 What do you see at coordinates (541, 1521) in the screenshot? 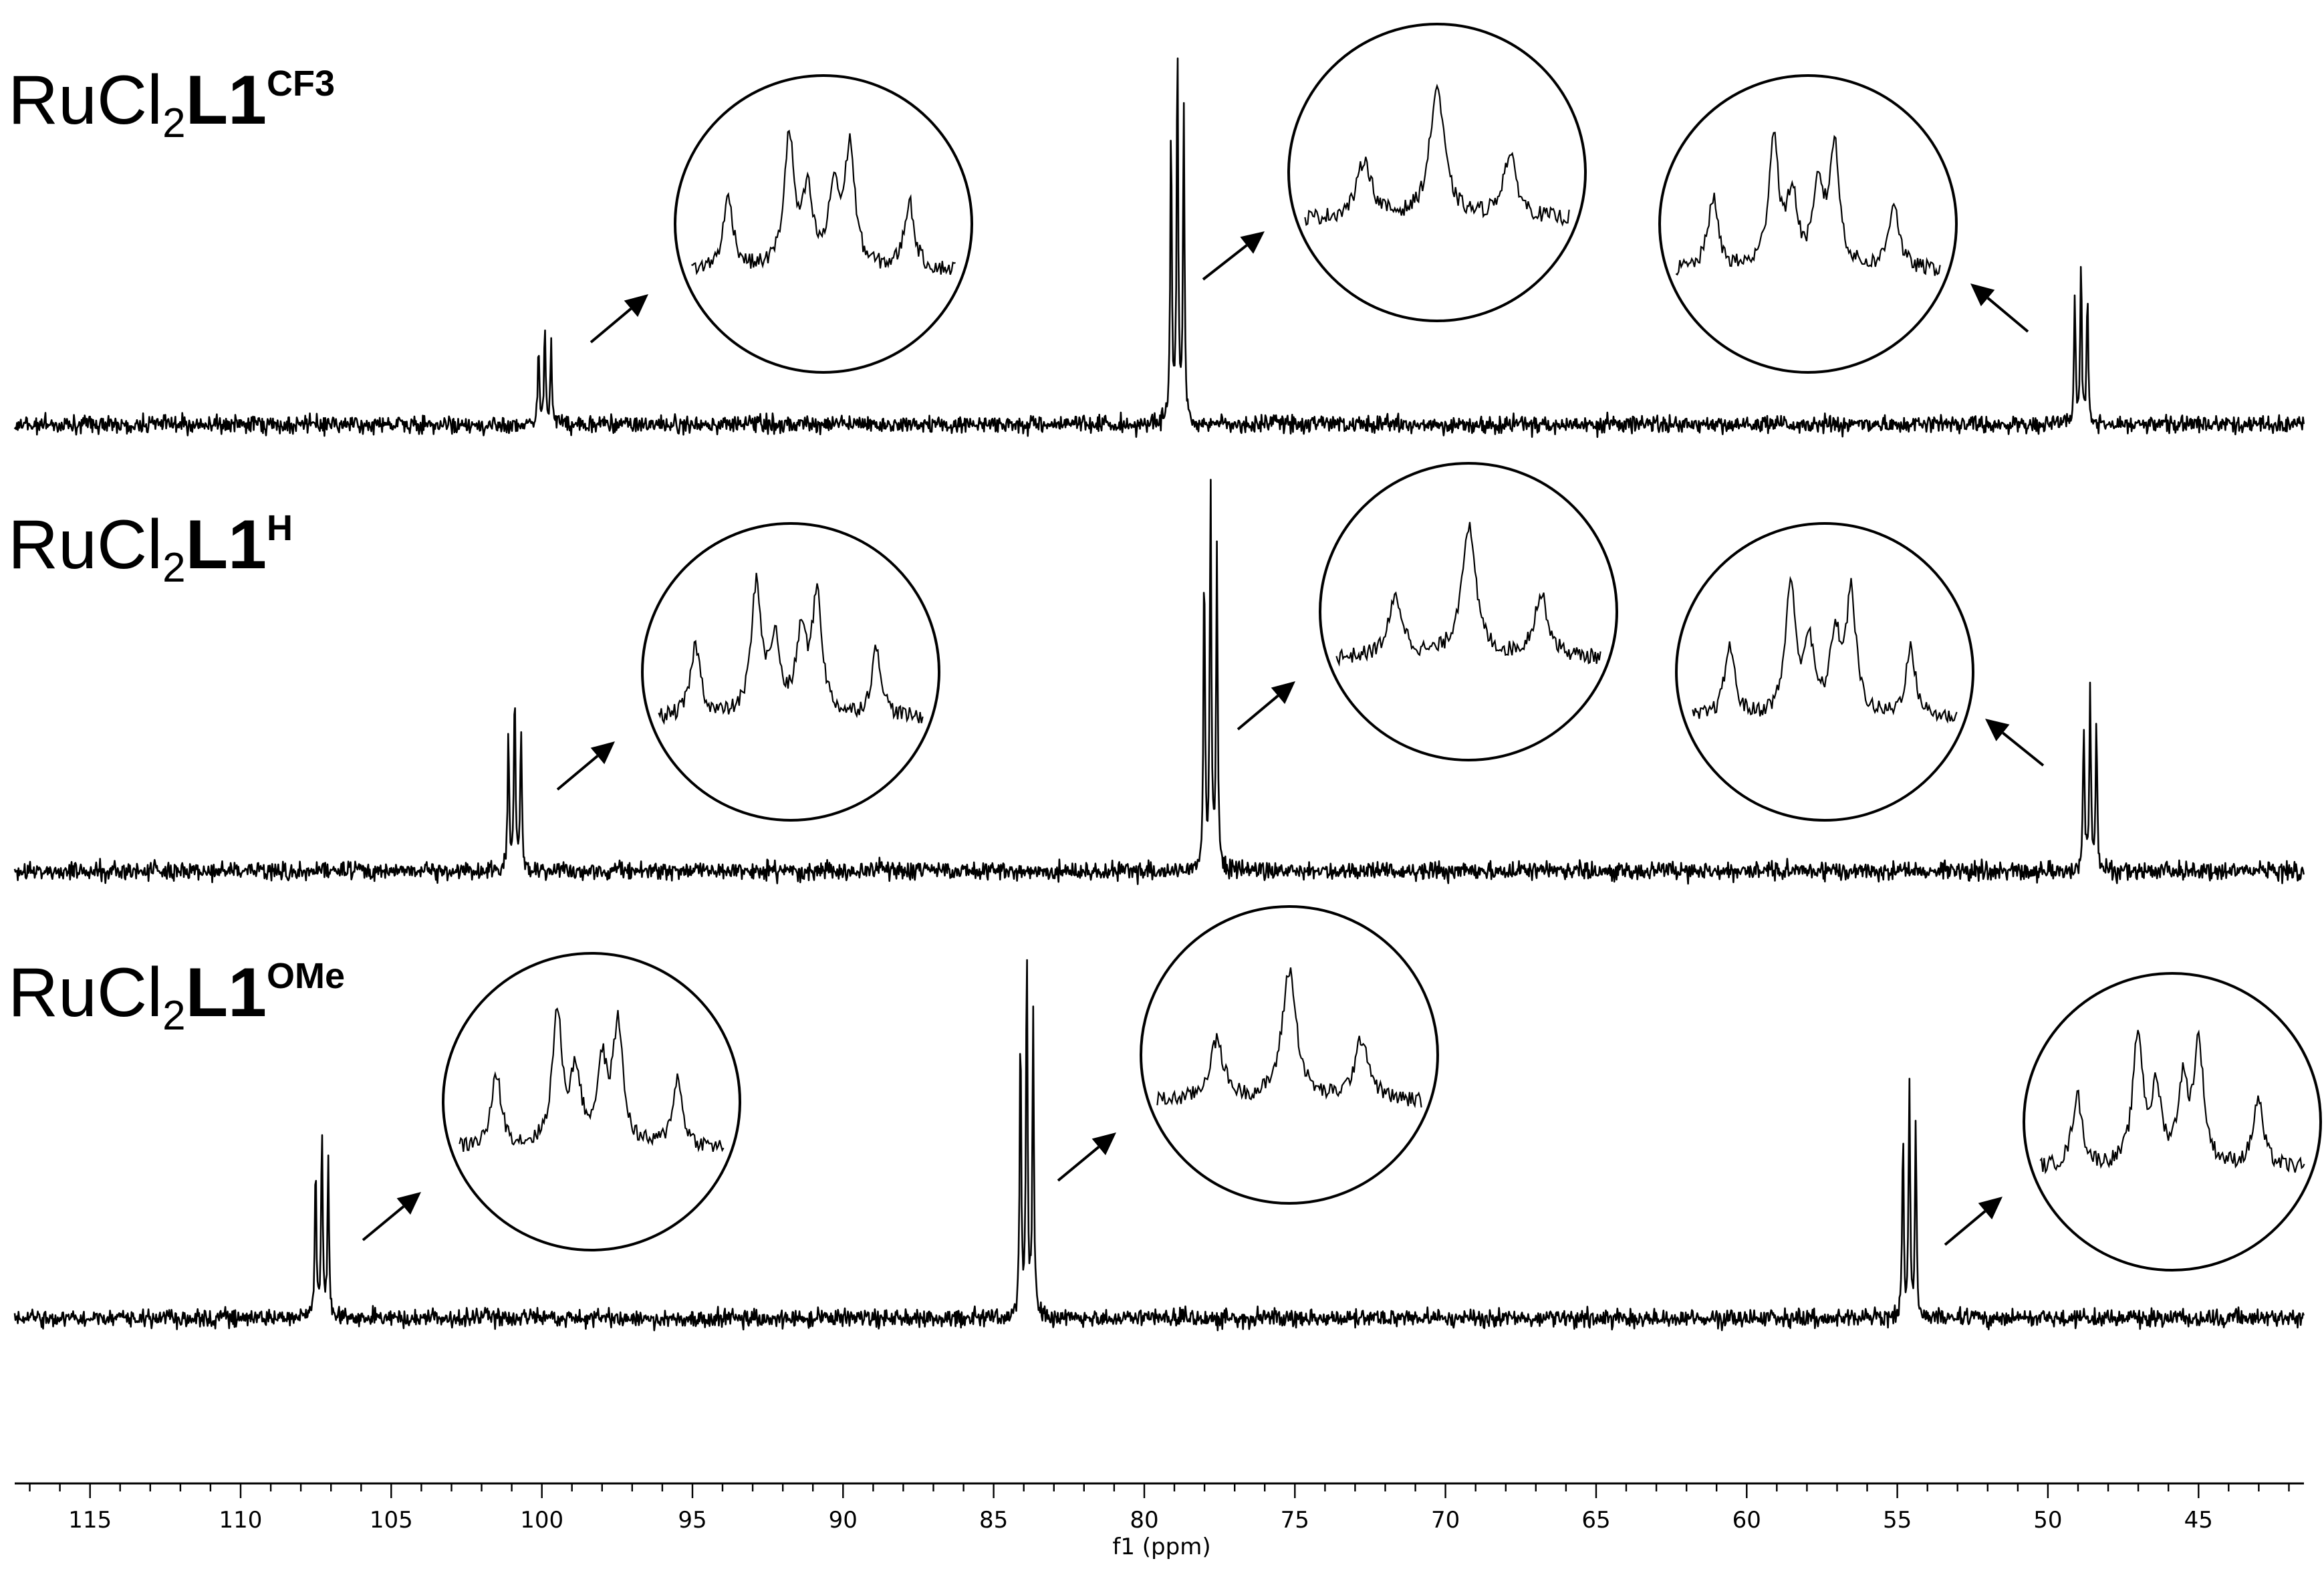
I see `x-tick-label: 100` at bounding box center [541, 1521].